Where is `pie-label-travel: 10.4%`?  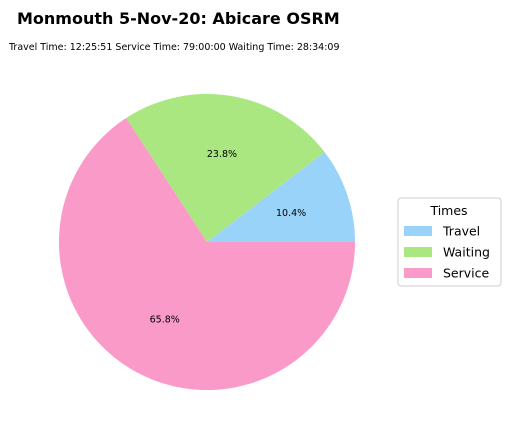
pie-label-travel: 10.4% is located at coordinates (291, 213).